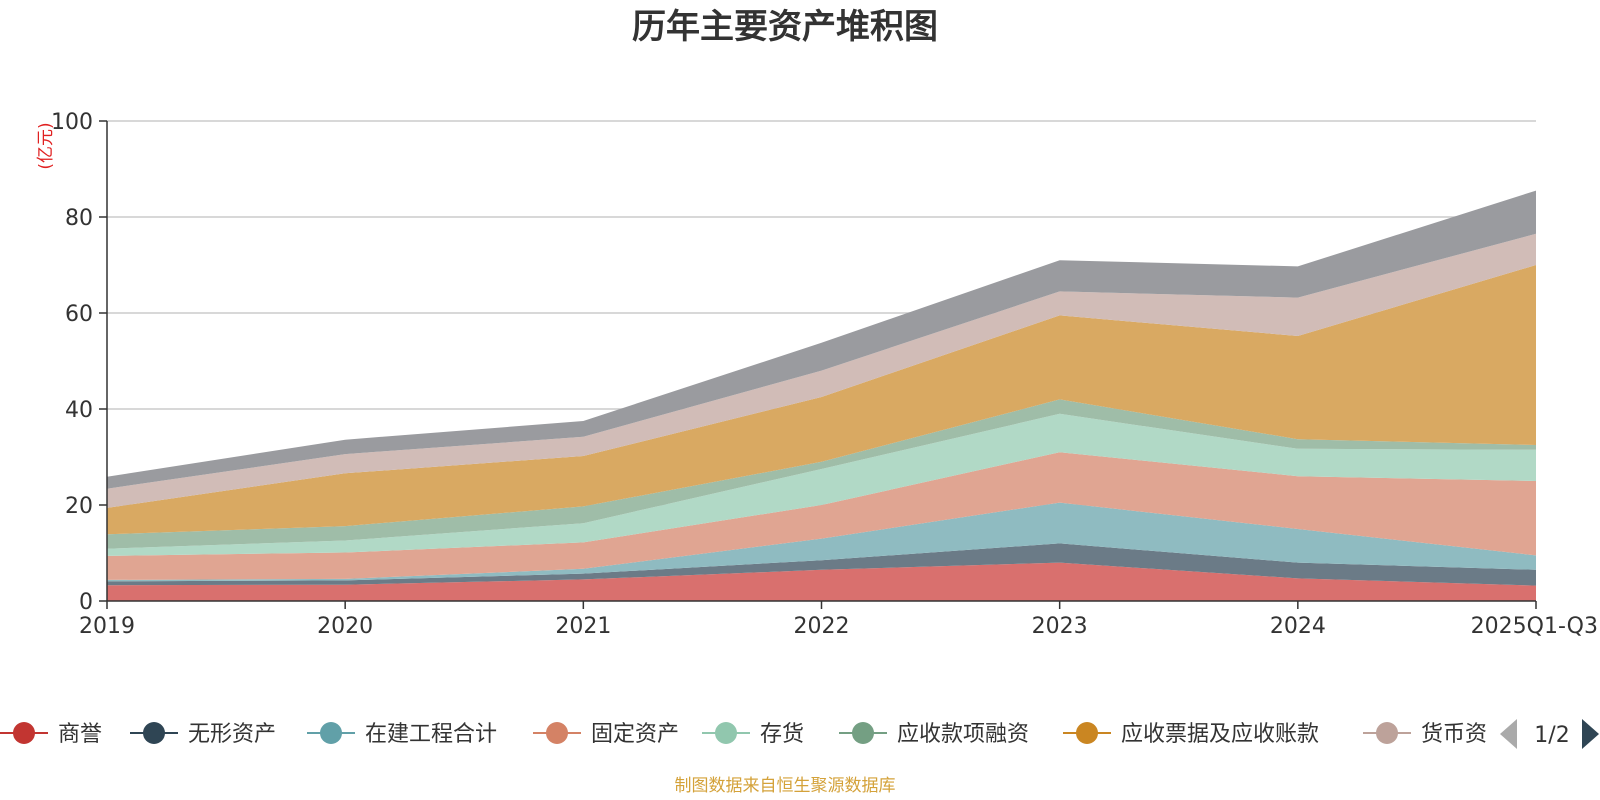 The height and width of the screenshot is (800, 1600). What do you see at coordinates (345, 626) in the screenshot?
I see `x-tick-label: 2020` at bounding box center [345, 626].